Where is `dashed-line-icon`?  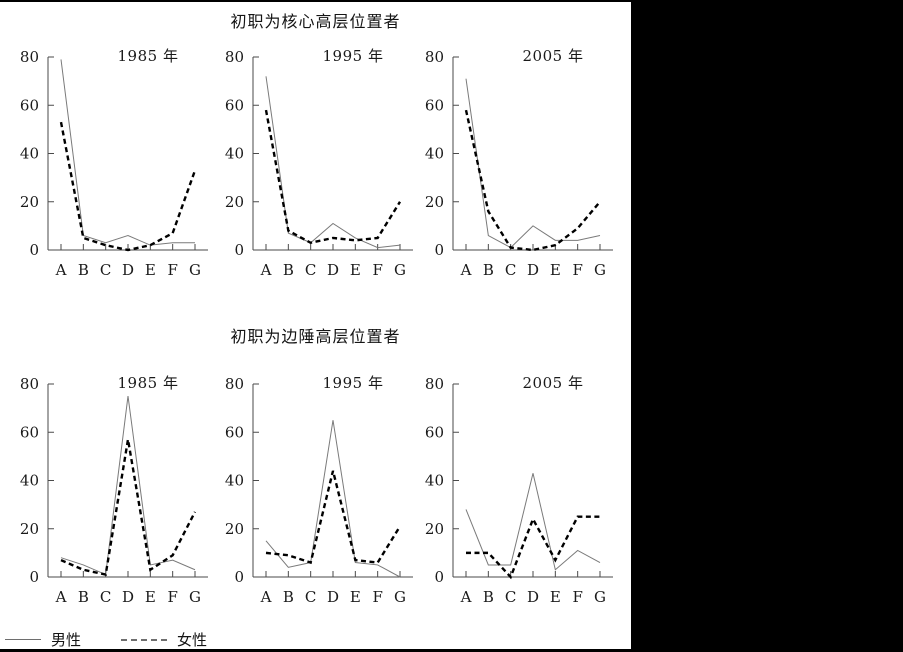
dashed-line-icon is located at coordinates (144, 639).